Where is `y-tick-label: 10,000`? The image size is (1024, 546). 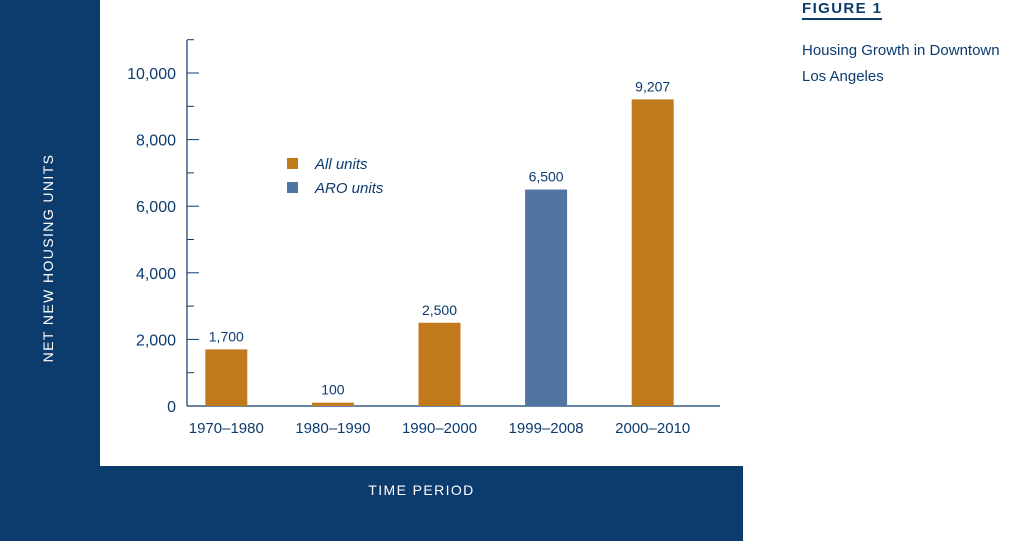
y-tick-label: 10,000 is located at coordinates (151, 74).